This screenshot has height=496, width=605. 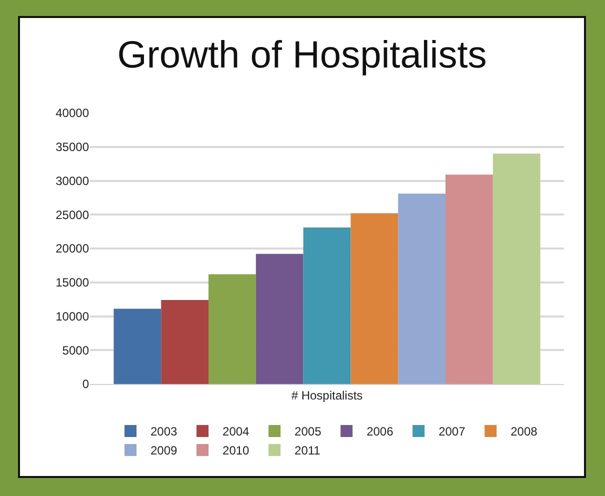 What do you see at coordinates (73, 147) in the screenshot?
I see `y-tick-label: 35000` at bounding box center [73, 147].